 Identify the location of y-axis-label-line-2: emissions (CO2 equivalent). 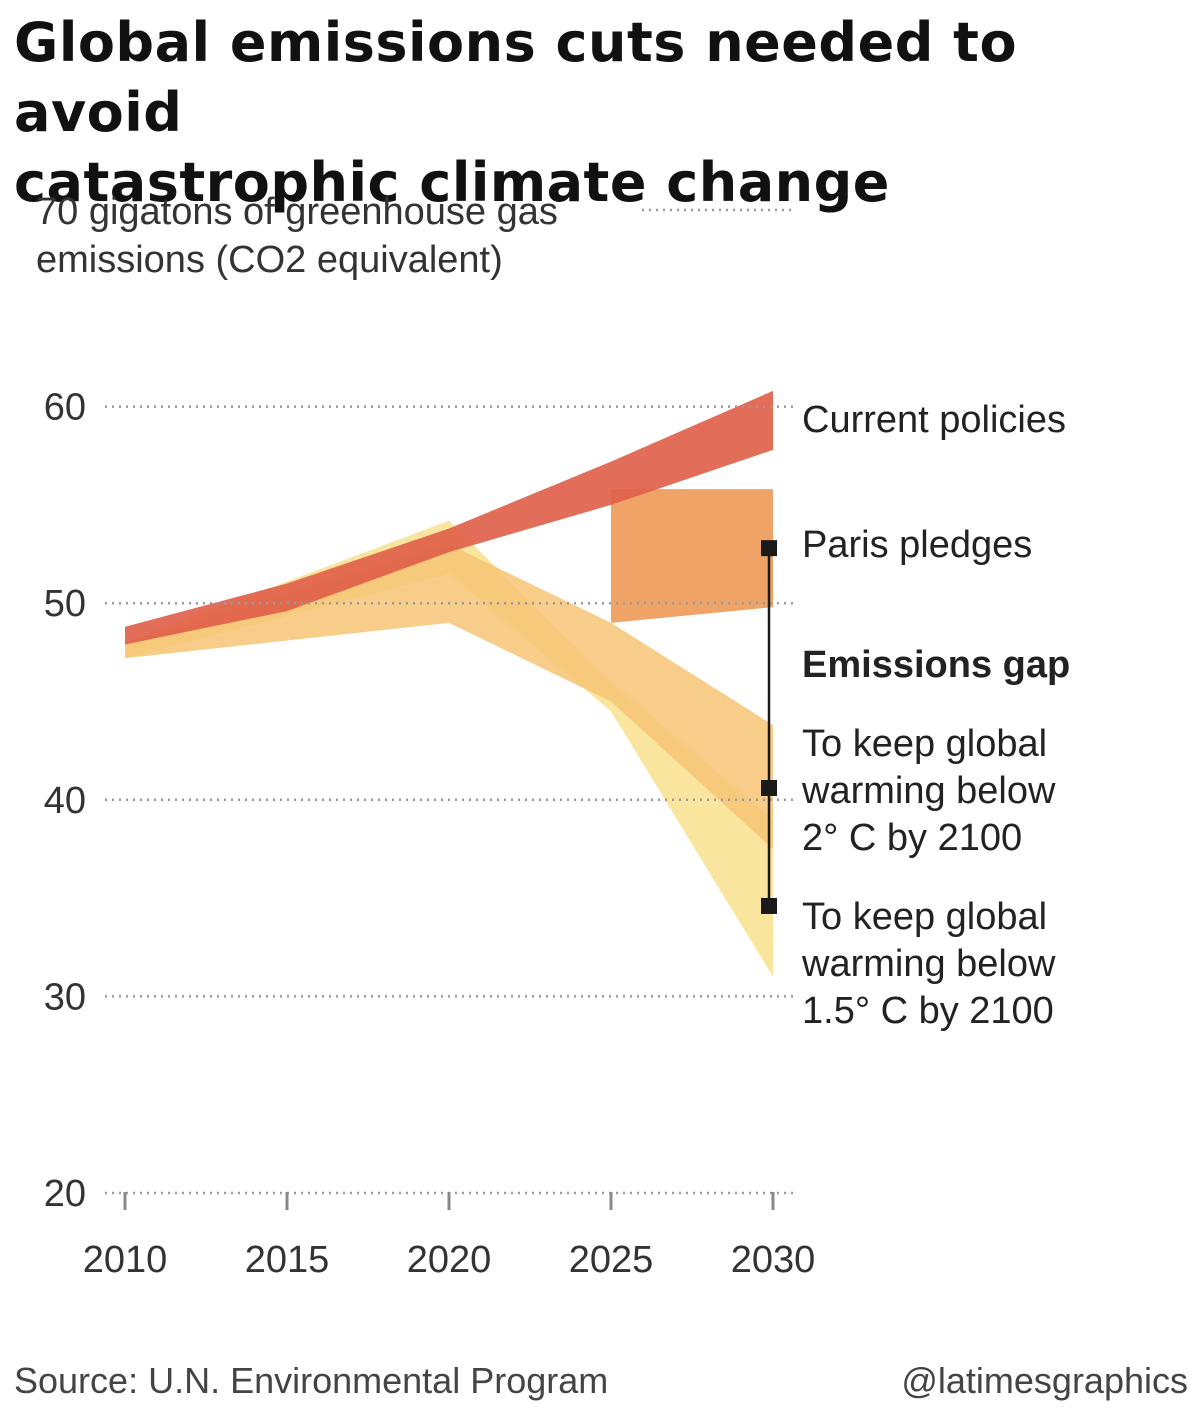
(269, 260).